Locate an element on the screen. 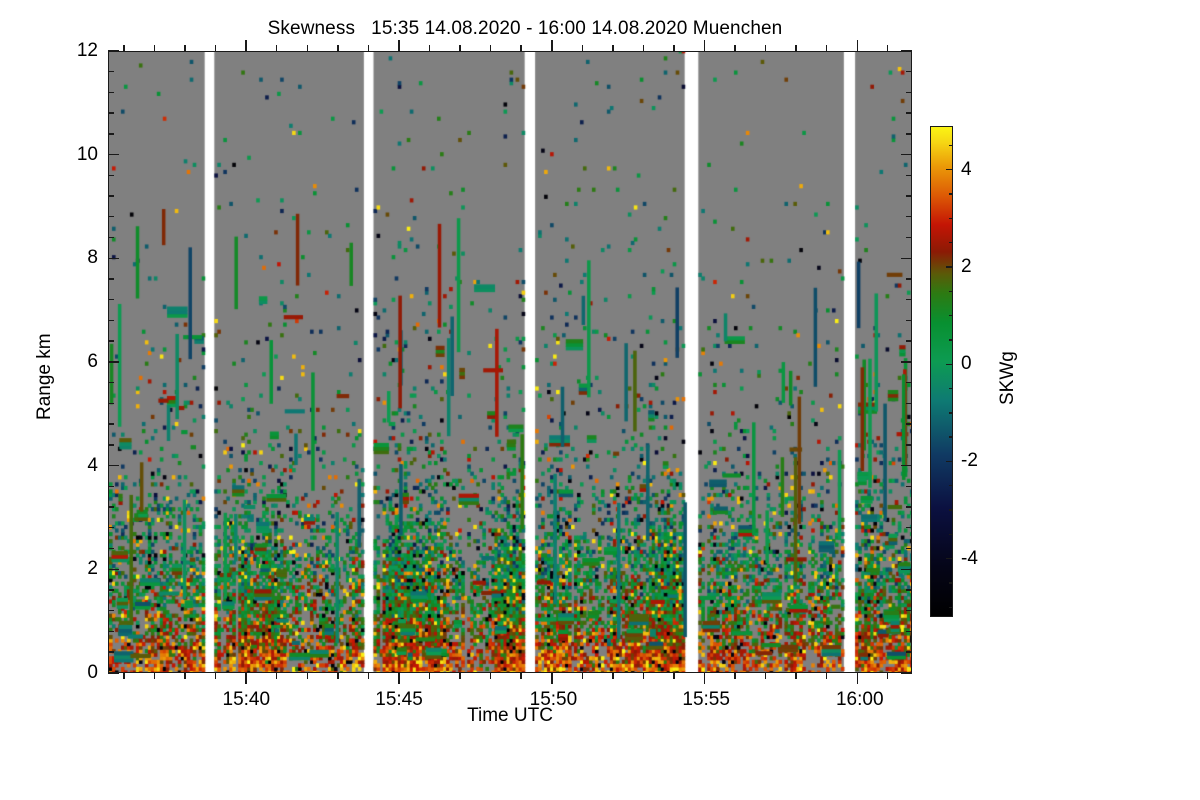 This screenshot has height=800, width=1200. x-tick-label: 15:40 is located at coordinates (246, 699).